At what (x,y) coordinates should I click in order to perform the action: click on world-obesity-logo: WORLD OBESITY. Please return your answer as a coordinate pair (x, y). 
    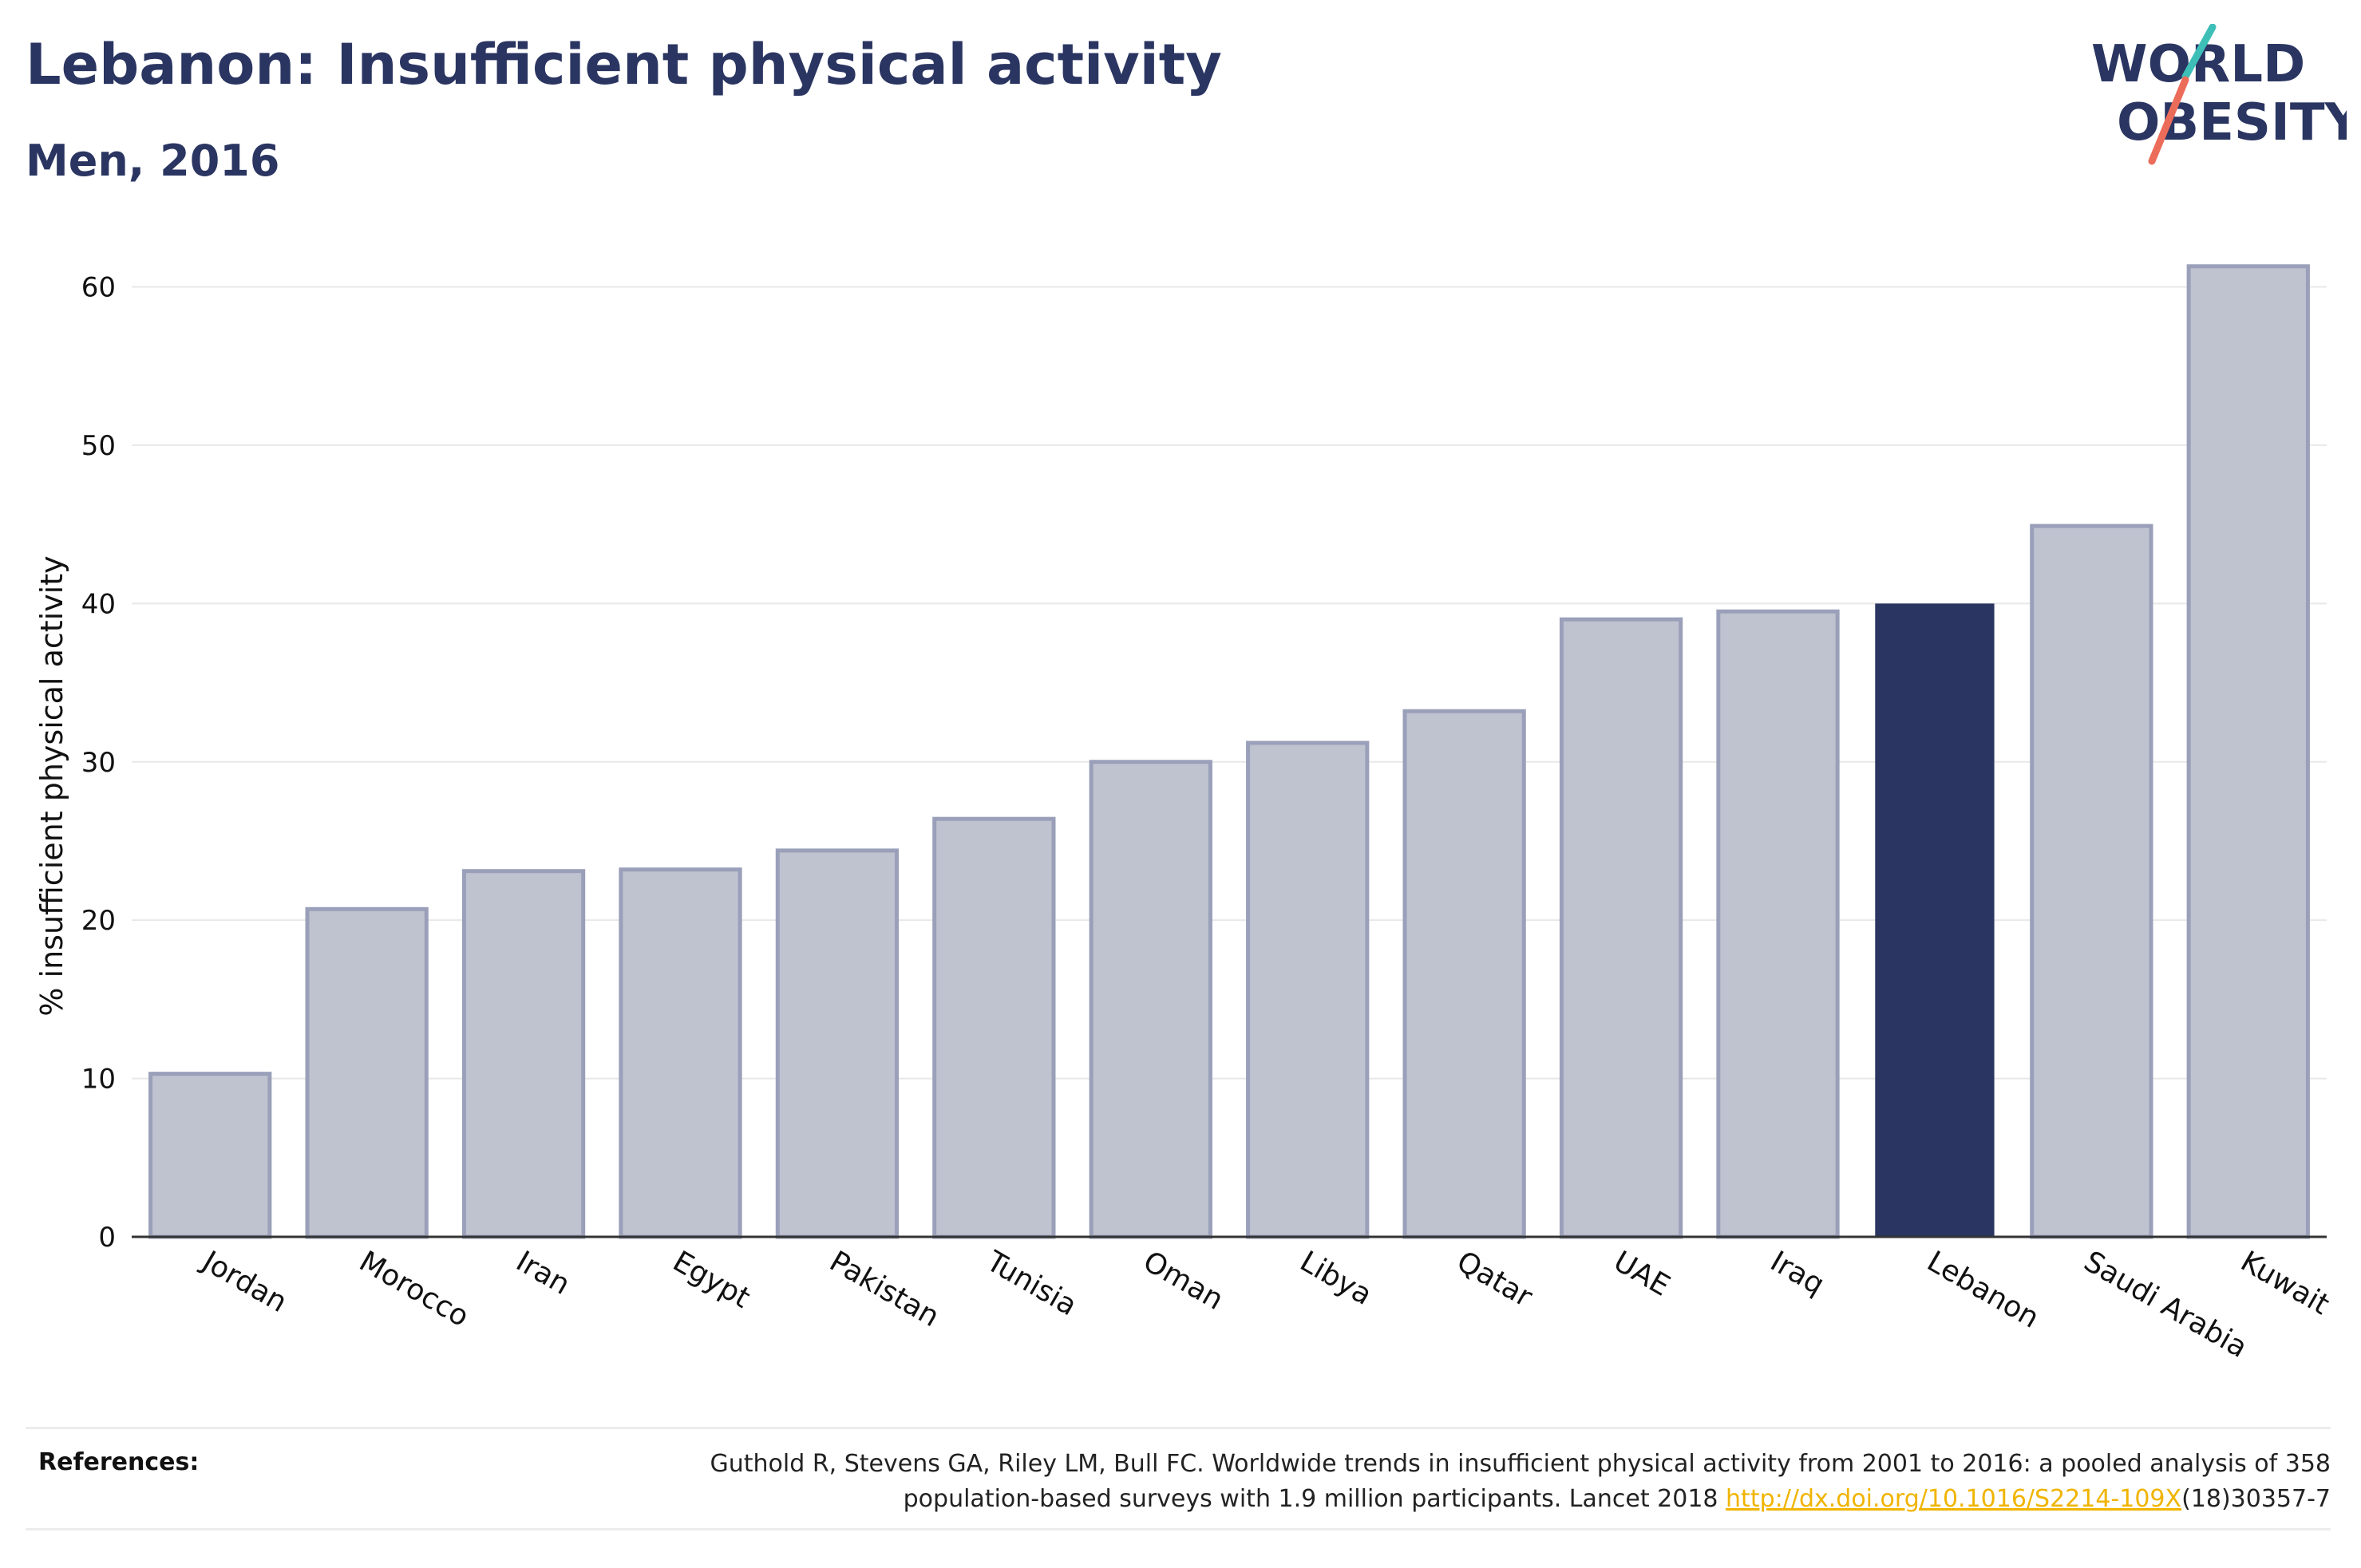
    Looking at the image, I should click on (2219, 94).